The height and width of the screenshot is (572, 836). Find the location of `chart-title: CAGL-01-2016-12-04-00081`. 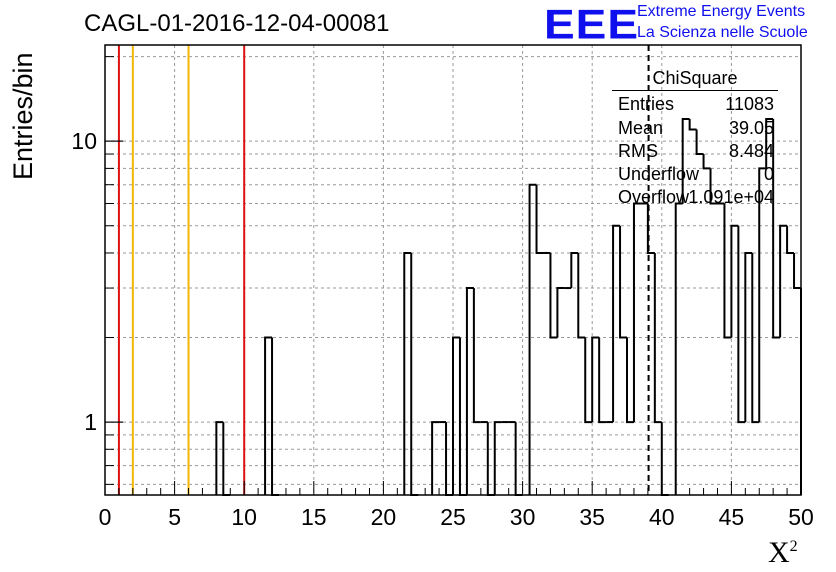

chart-title: CAGL-01-2016-12-04-00081 is located at coordinates (237, 23).